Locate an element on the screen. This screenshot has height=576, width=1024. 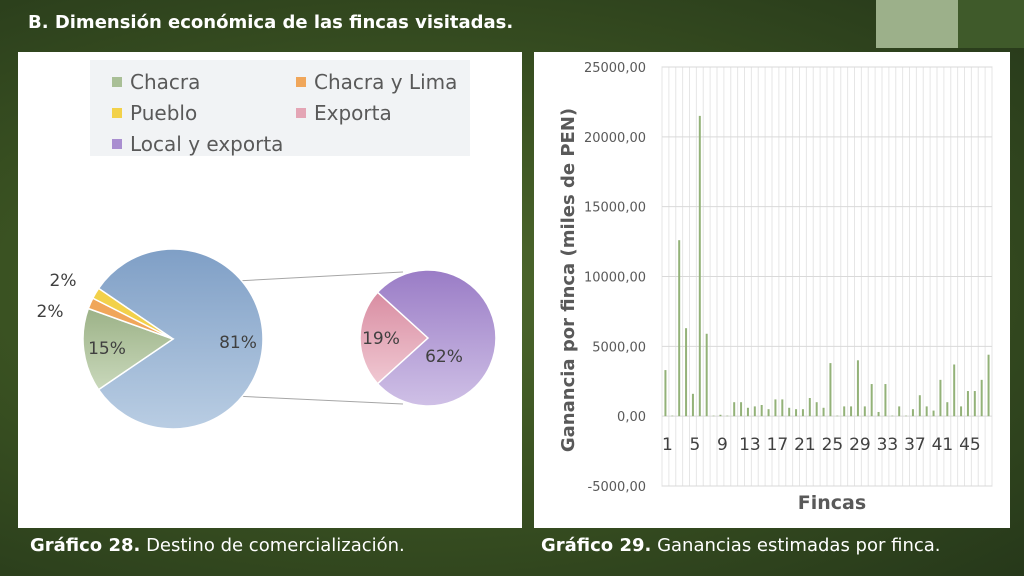
x-axis-title: Fincas is located at coordinates (832, 503).